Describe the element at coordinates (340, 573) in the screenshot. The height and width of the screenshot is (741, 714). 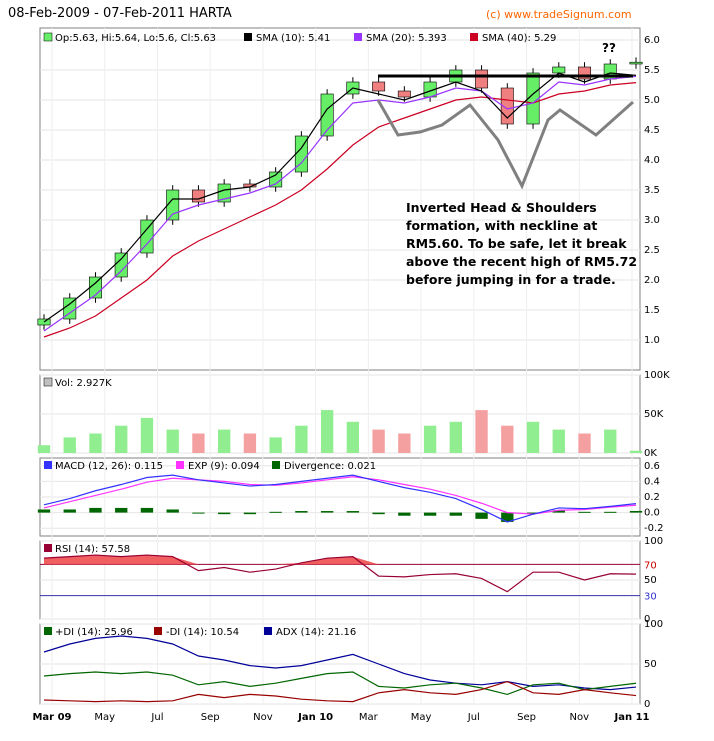
I see `rsi-line` at that location.